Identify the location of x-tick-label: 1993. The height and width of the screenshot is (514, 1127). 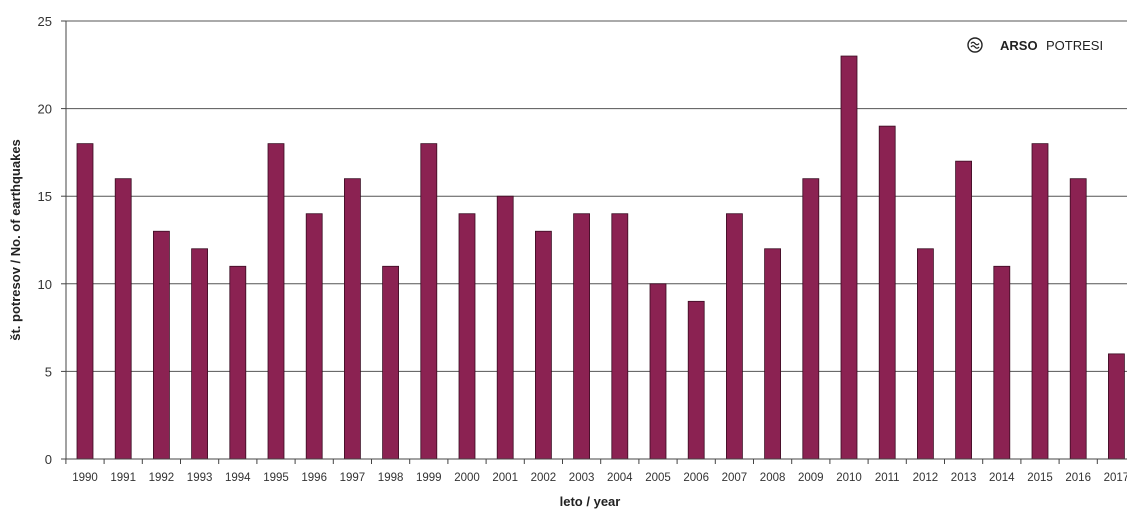
(200, 478).